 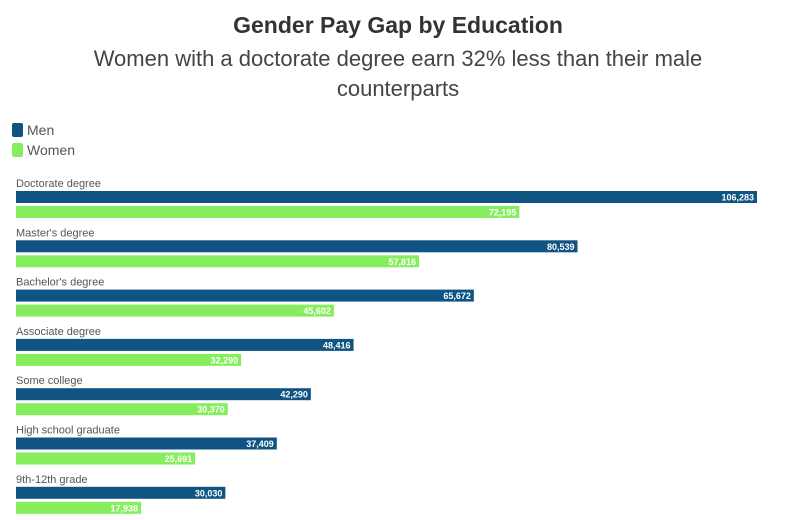 I want to click on legend-swatch-women, so click(x=17, y=150).